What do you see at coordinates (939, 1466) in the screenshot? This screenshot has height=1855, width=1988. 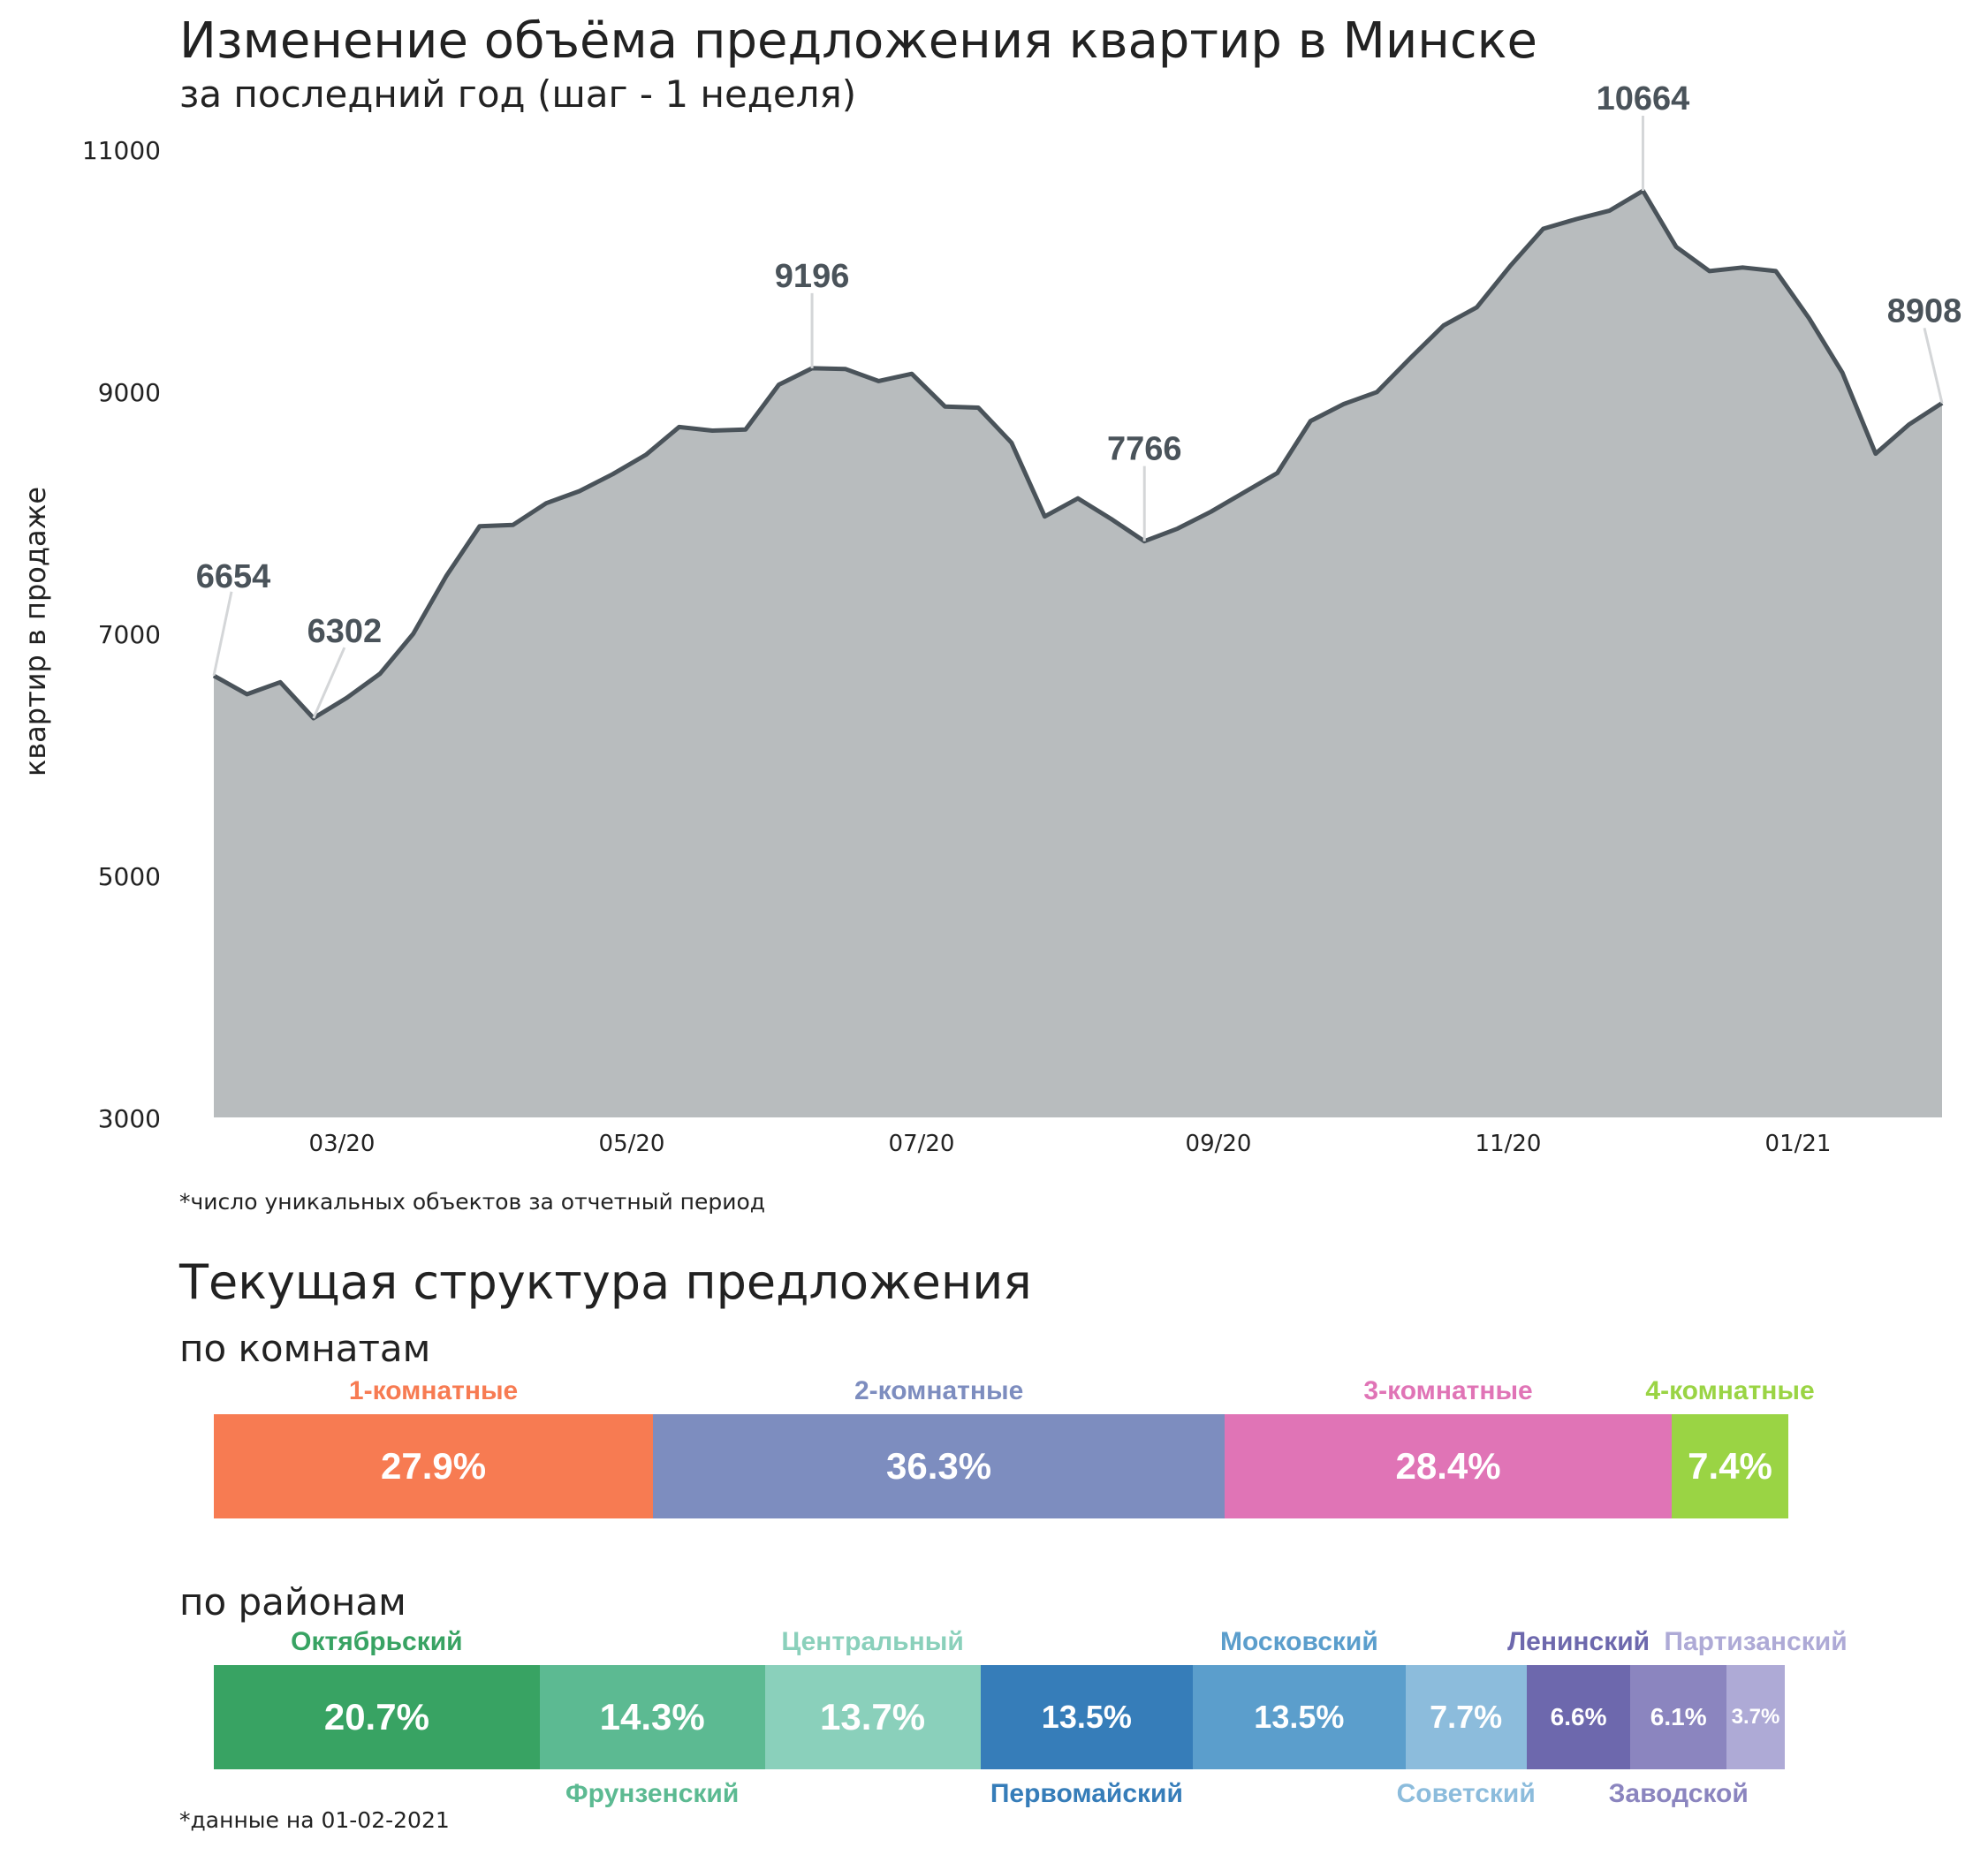 I see `bar-segment: 36.3%` at bounding box center [939, 1466].